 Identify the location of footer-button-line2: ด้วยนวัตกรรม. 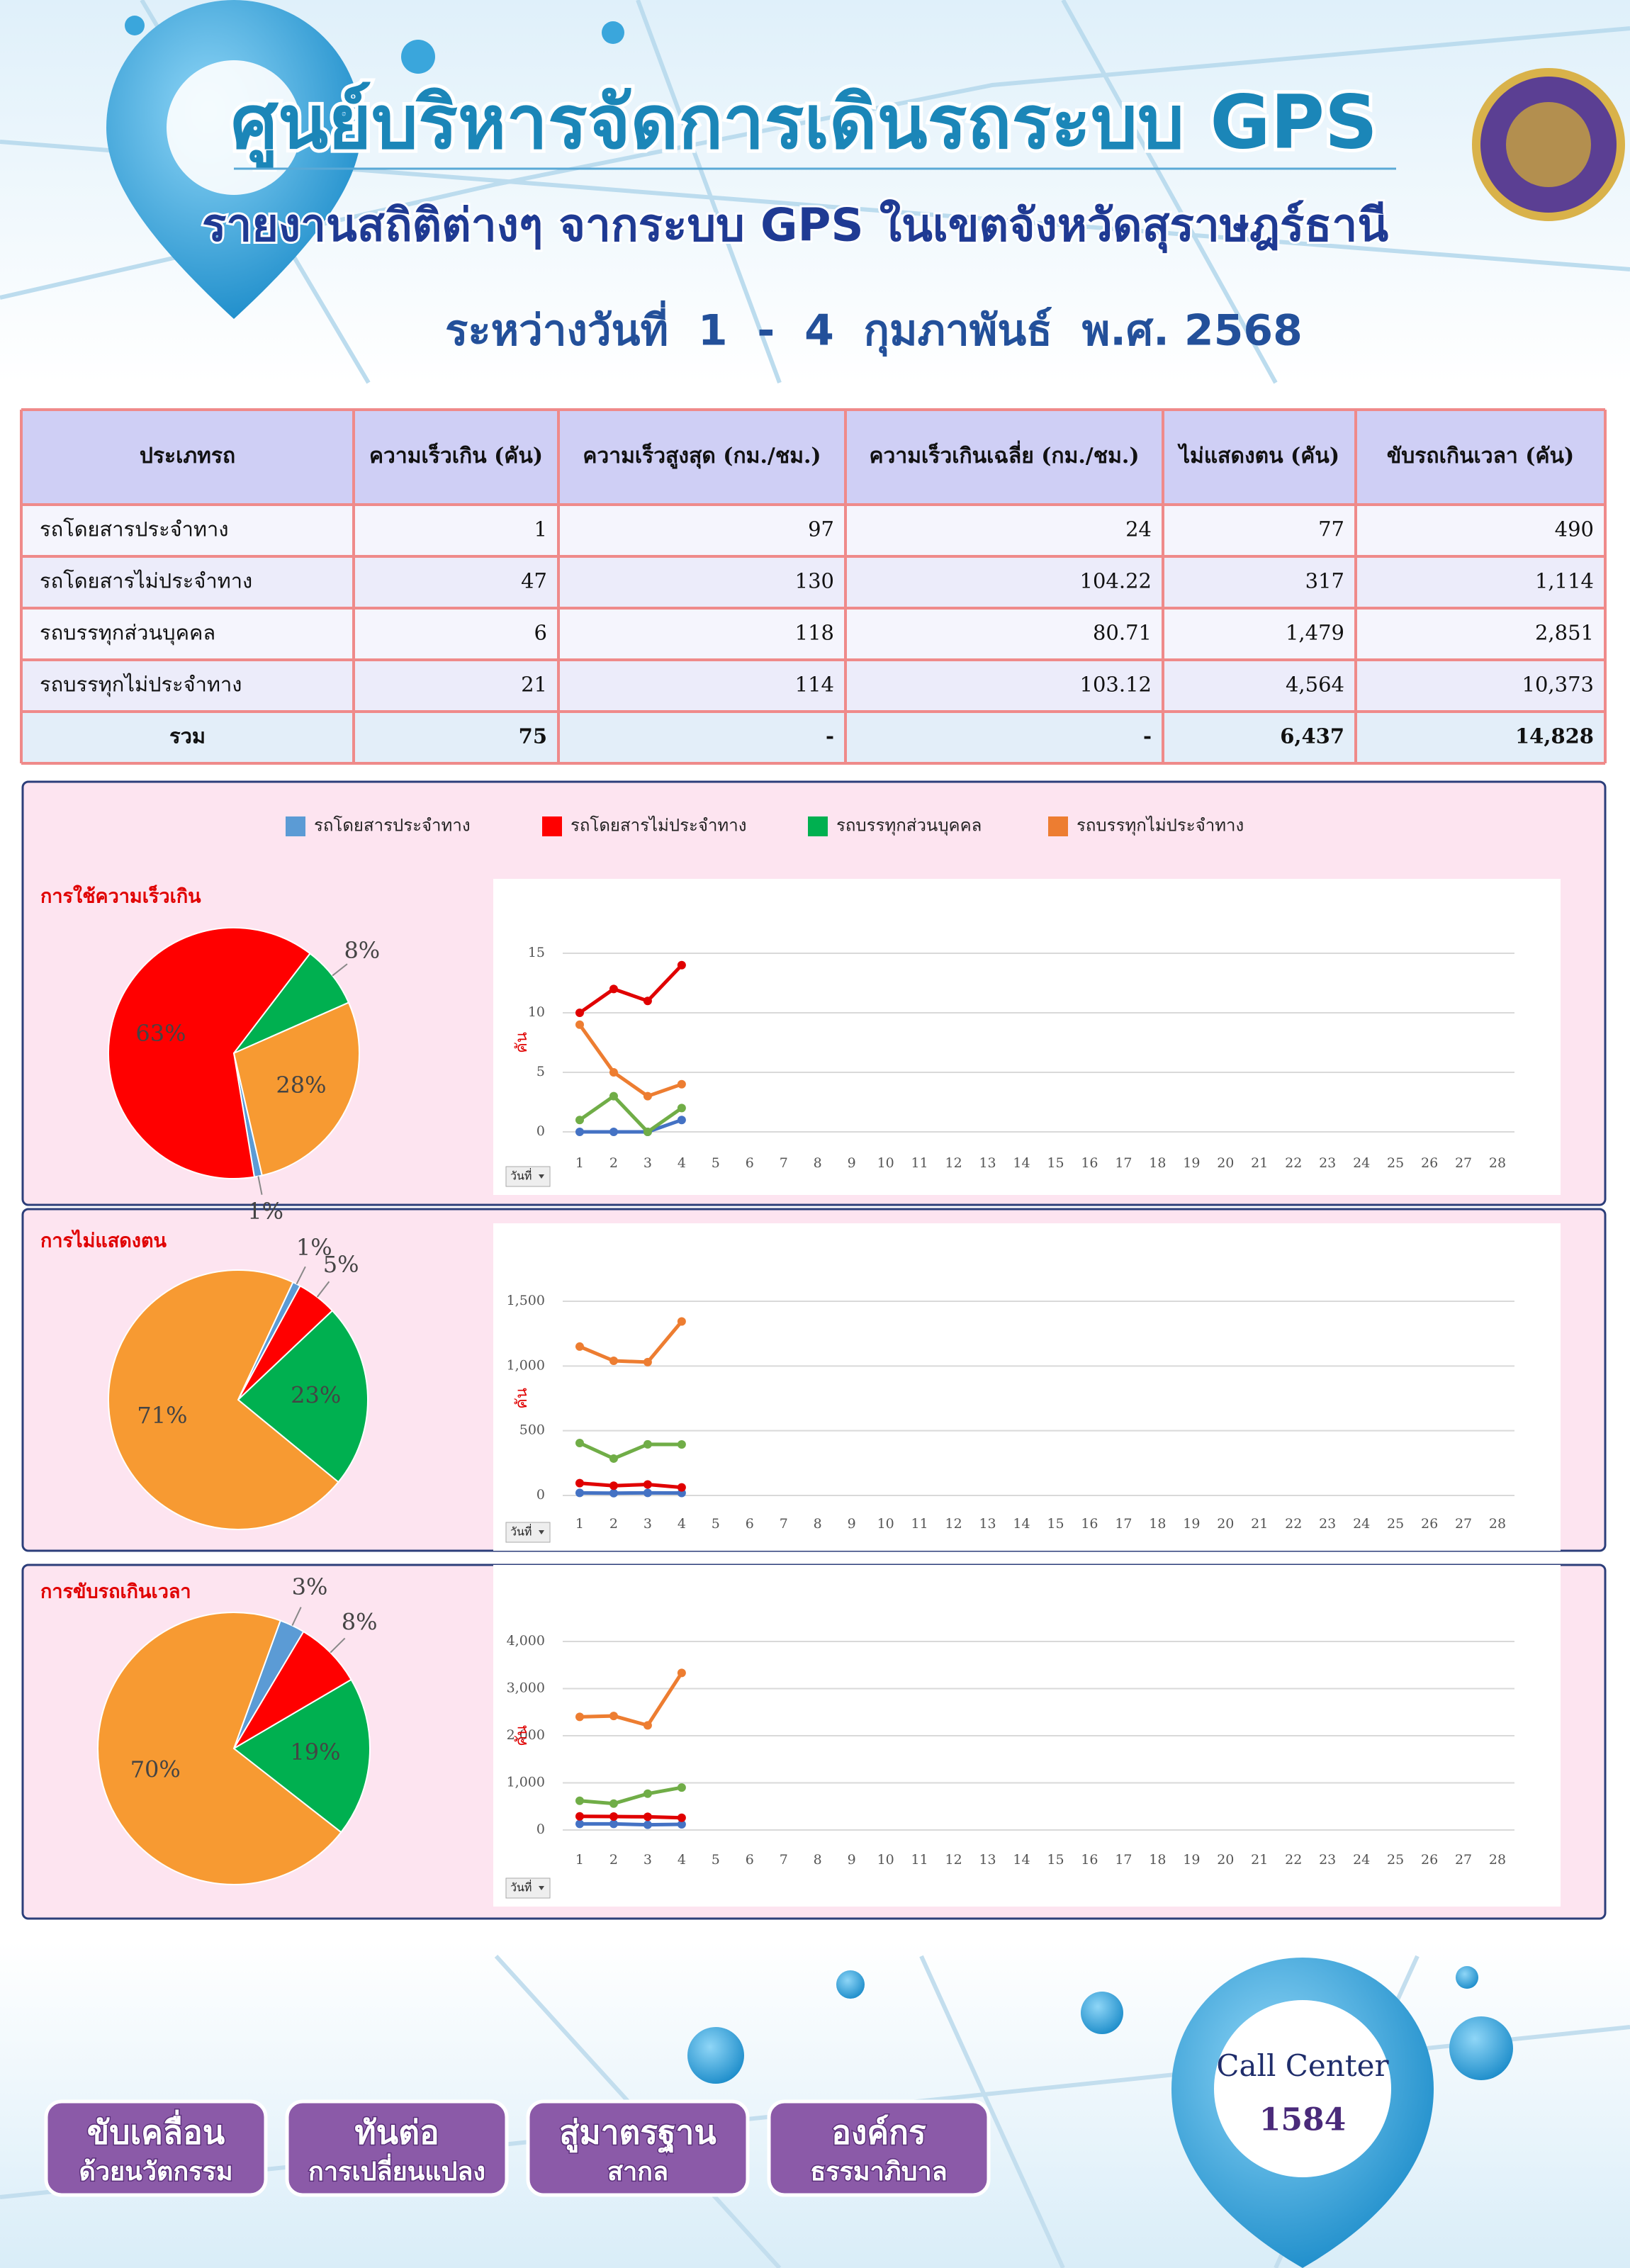
(156, 2171).